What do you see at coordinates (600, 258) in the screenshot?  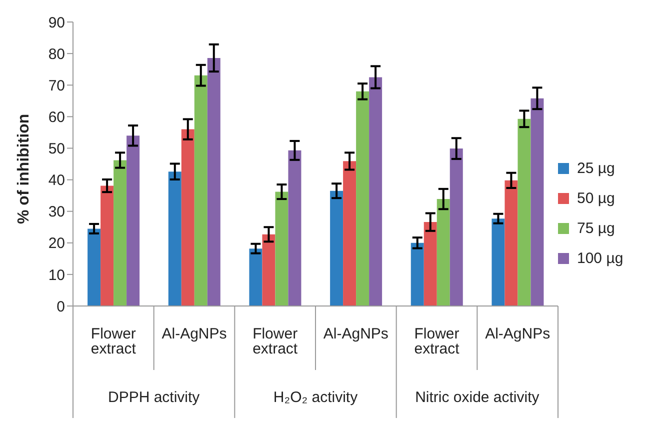 I see `legend-label: 100 µg` at bounding box center [600, 258].